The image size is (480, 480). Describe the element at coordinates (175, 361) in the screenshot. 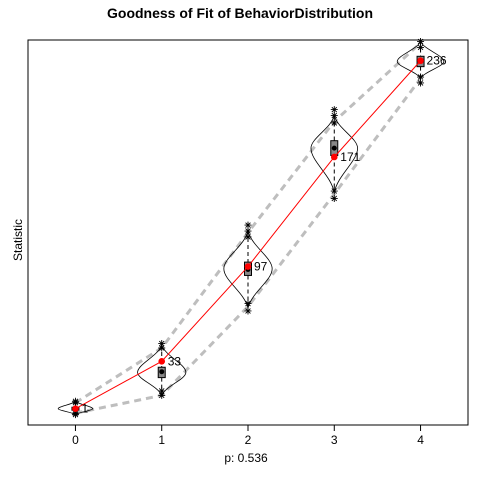

I see `data-label-1: 33` at that location.